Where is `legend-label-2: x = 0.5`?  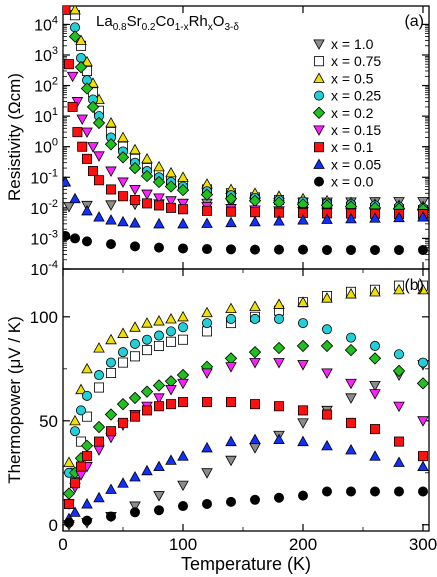 legend-label-2: x = 0.5 is located at coordinates (352, 78).